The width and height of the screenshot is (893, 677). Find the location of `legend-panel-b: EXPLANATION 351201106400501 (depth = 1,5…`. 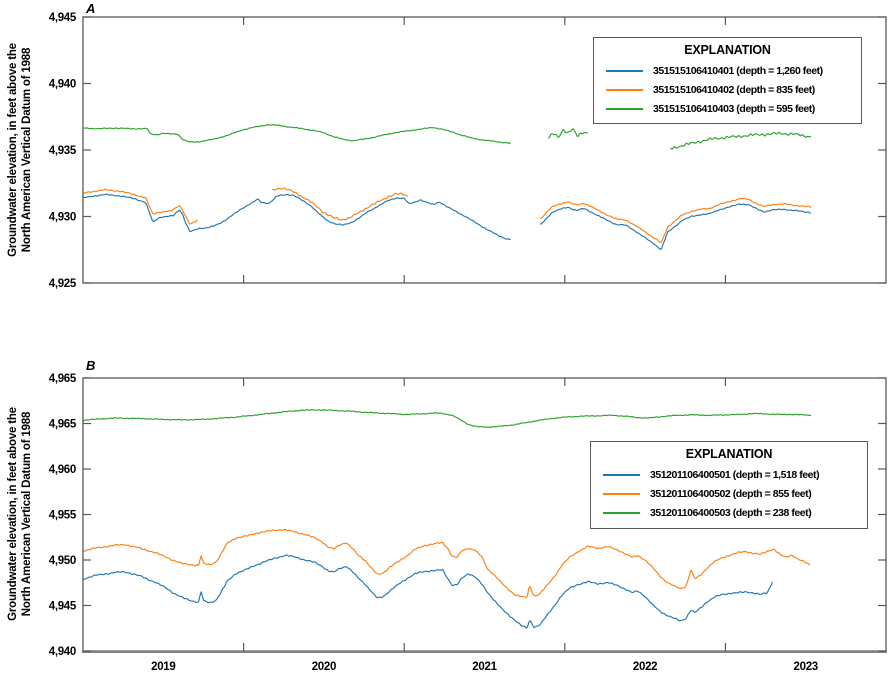

legend-panel-b: EXPLANATION 351201106400501 (depth = 1,5… is located at coordinates (729, 485).